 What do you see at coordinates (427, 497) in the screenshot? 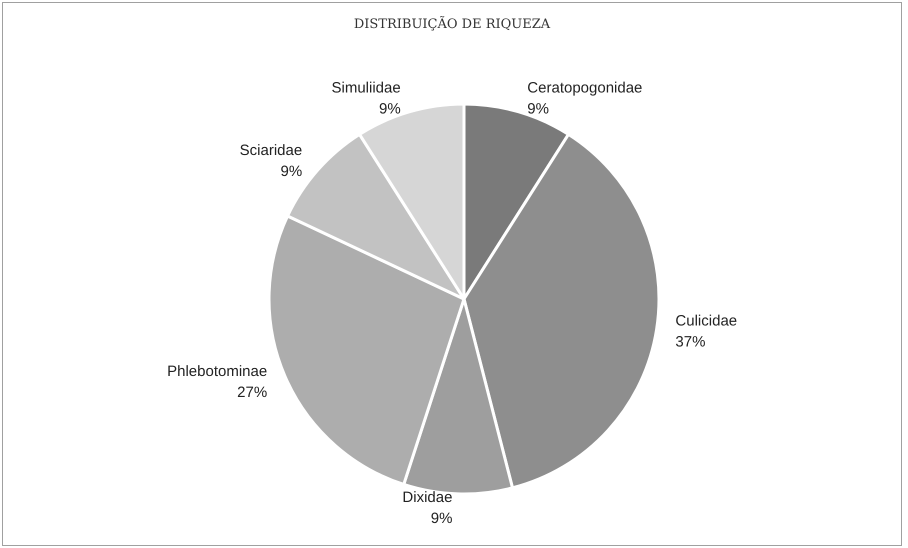
I see `slice-label: Dixidae` at bounding box center [427, 497].